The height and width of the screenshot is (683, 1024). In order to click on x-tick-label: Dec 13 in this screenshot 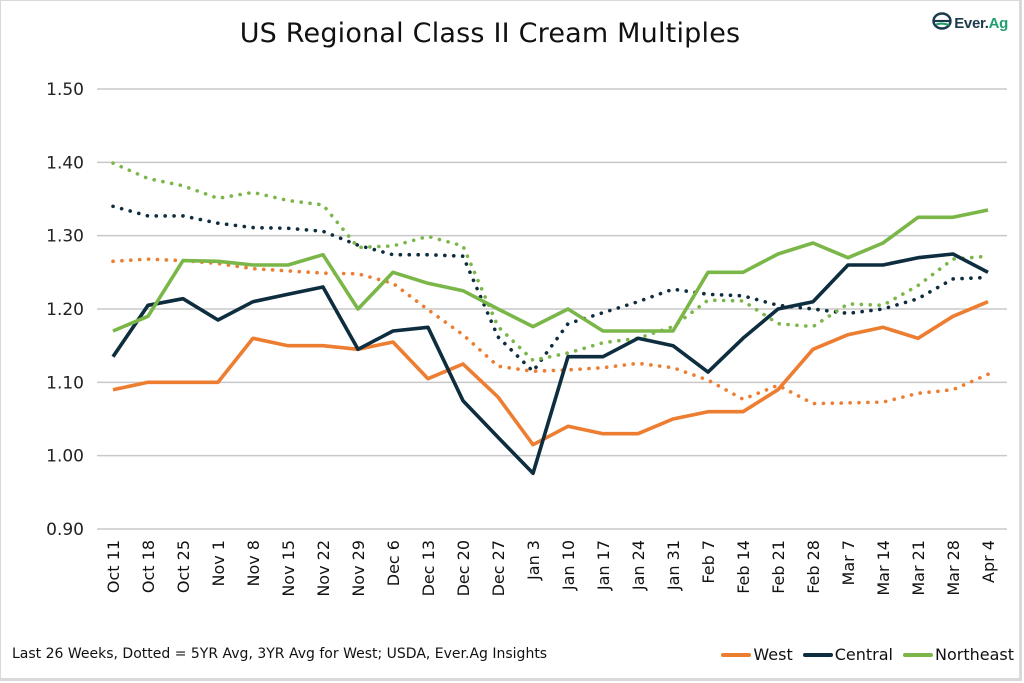, I will do `click(428, 568)`.